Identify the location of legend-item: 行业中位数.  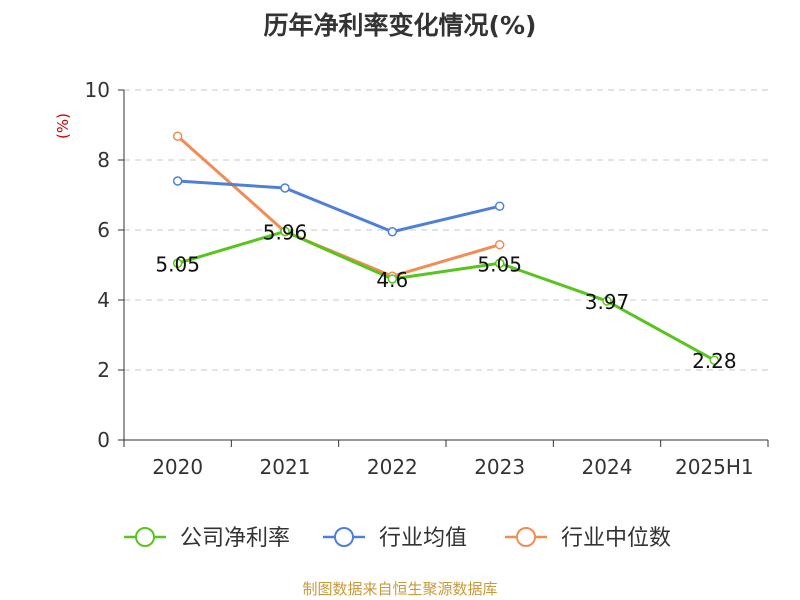
(588, 538).